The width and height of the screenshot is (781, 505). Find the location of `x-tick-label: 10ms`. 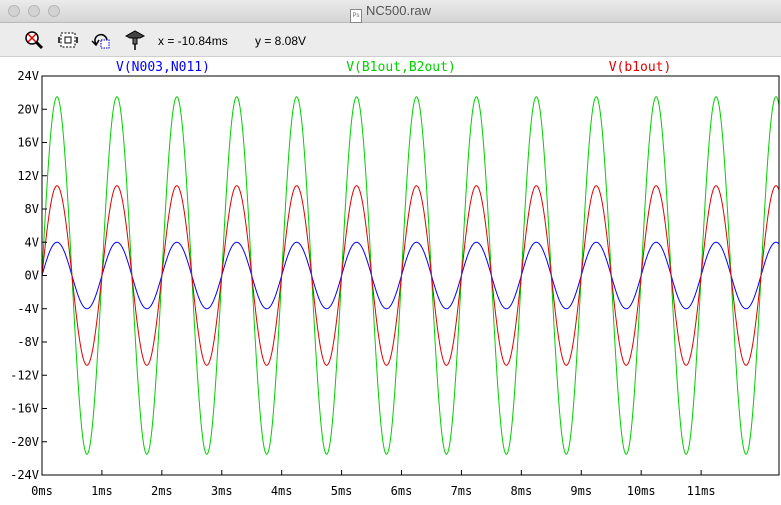

x-tick-label: 10ms is located at coordinates (641, 491).